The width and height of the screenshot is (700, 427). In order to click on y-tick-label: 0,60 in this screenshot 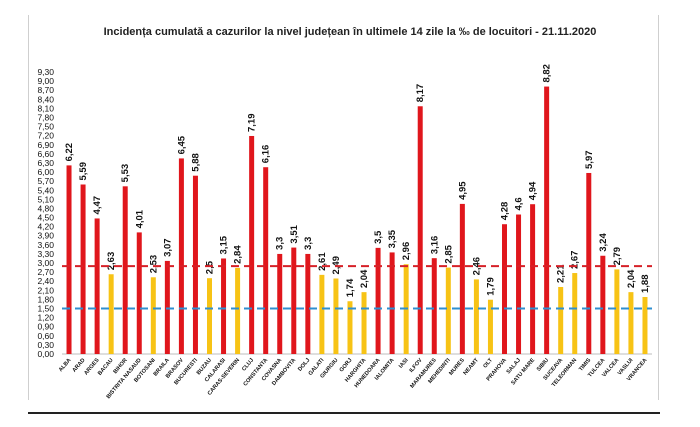, I will do `click(45, 336)`.